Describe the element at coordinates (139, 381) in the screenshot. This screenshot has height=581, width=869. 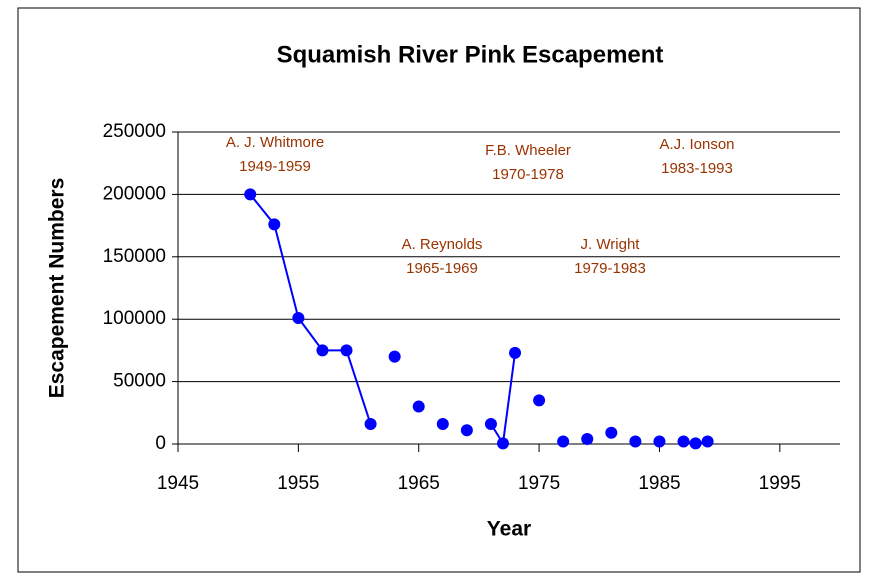
I see `y-tick-label: 50000` at that location.